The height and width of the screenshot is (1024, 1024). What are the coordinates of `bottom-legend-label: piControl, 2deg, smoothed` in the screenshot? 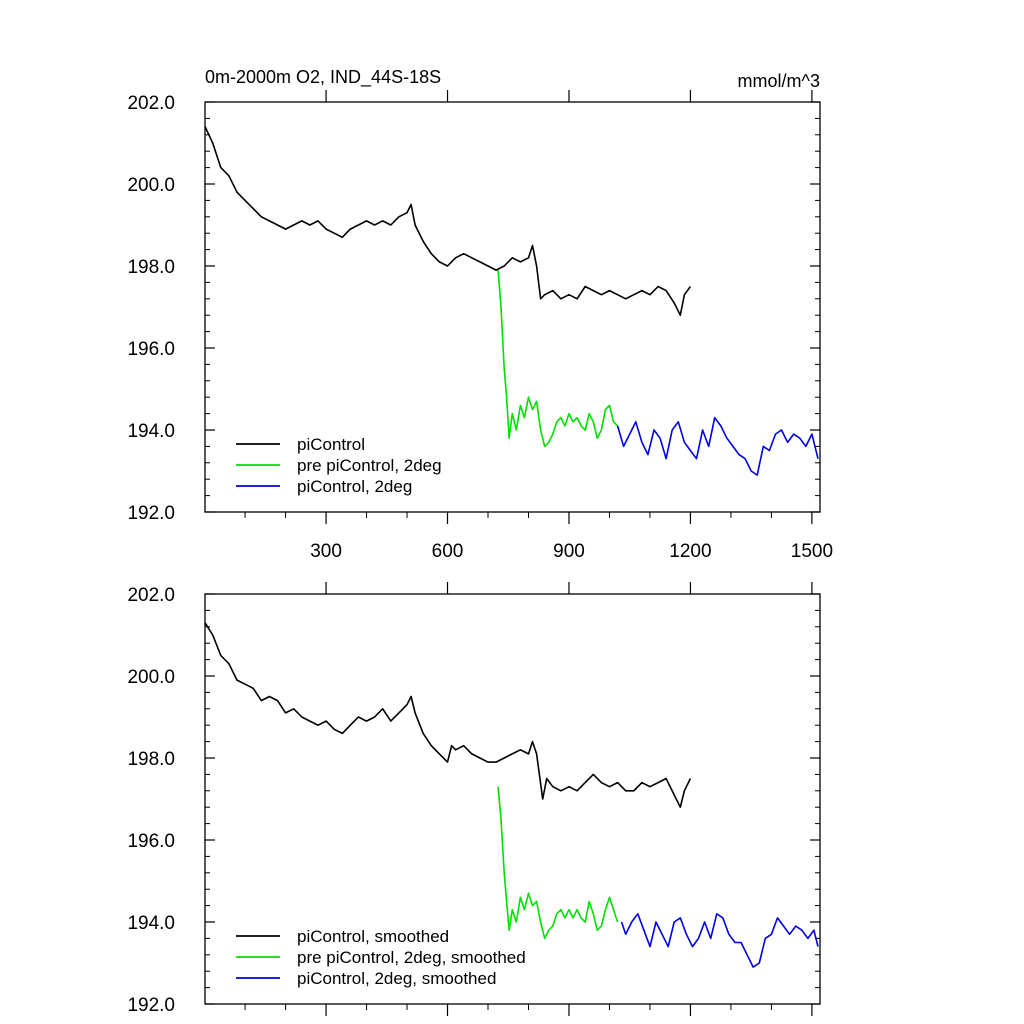 It's located at (396, 978).